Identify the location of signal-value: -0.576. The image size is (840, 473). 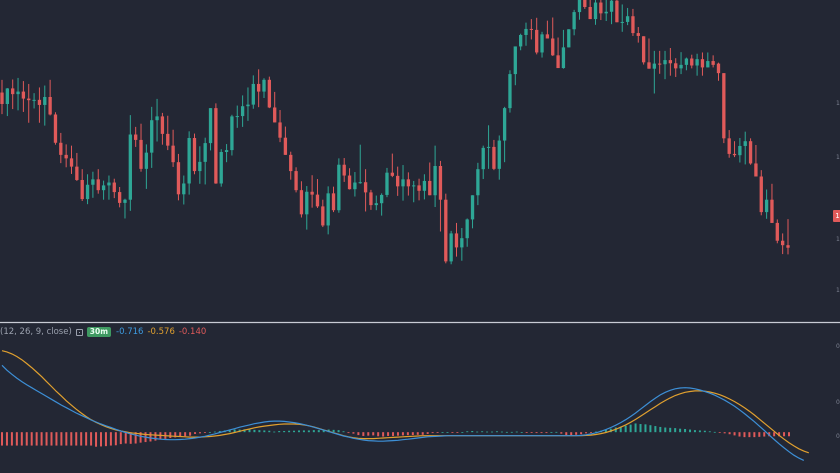
(161, 332).